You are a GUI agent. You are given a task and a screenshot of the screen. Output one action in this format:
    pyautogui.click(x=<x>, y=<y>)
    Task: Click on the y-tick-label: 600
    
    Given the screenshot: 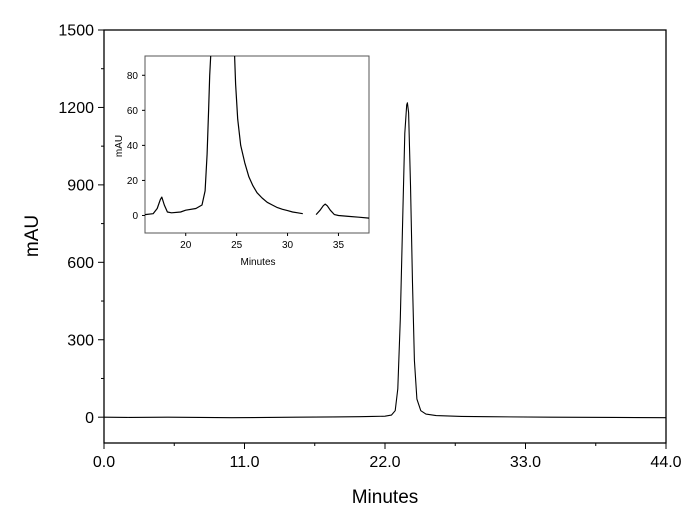 What is the action you would take?
    pyautogui.click(x=80, y=263)
    